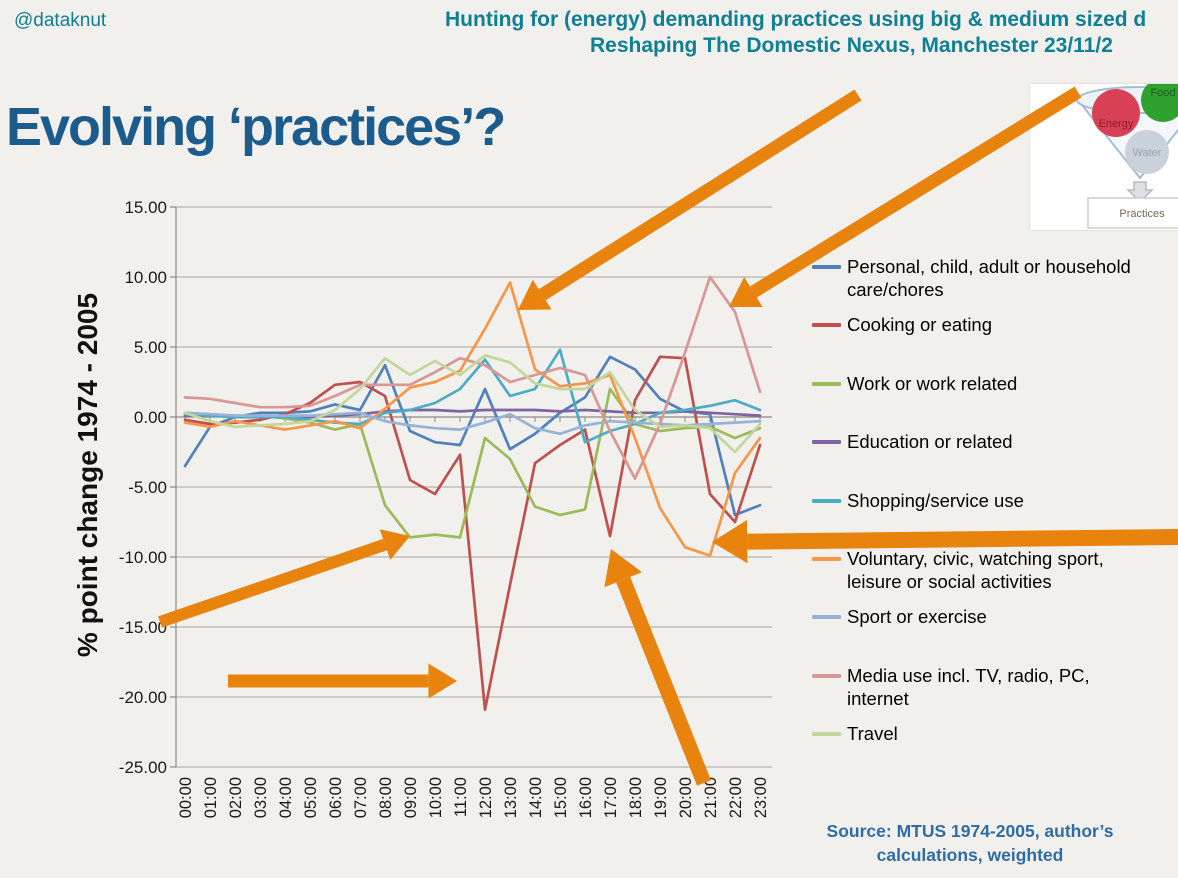 The width and height of the screenshot is (1178, 878). I want to click on slide-title: Evolving ‘practices’?, so click(256, 127).